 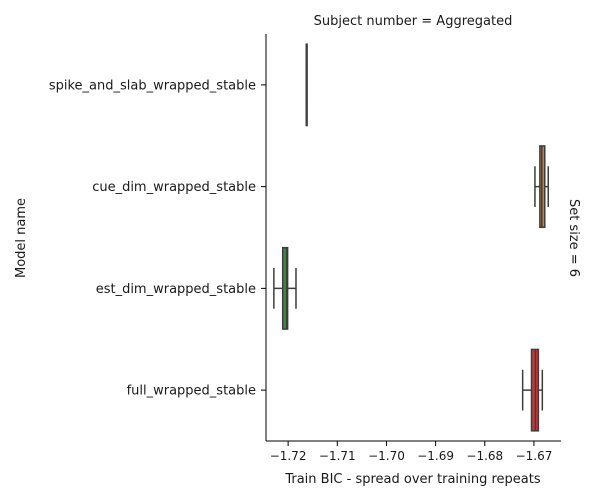 I want to click on box-full_wrapped_stable, so click(x=532, y=390).